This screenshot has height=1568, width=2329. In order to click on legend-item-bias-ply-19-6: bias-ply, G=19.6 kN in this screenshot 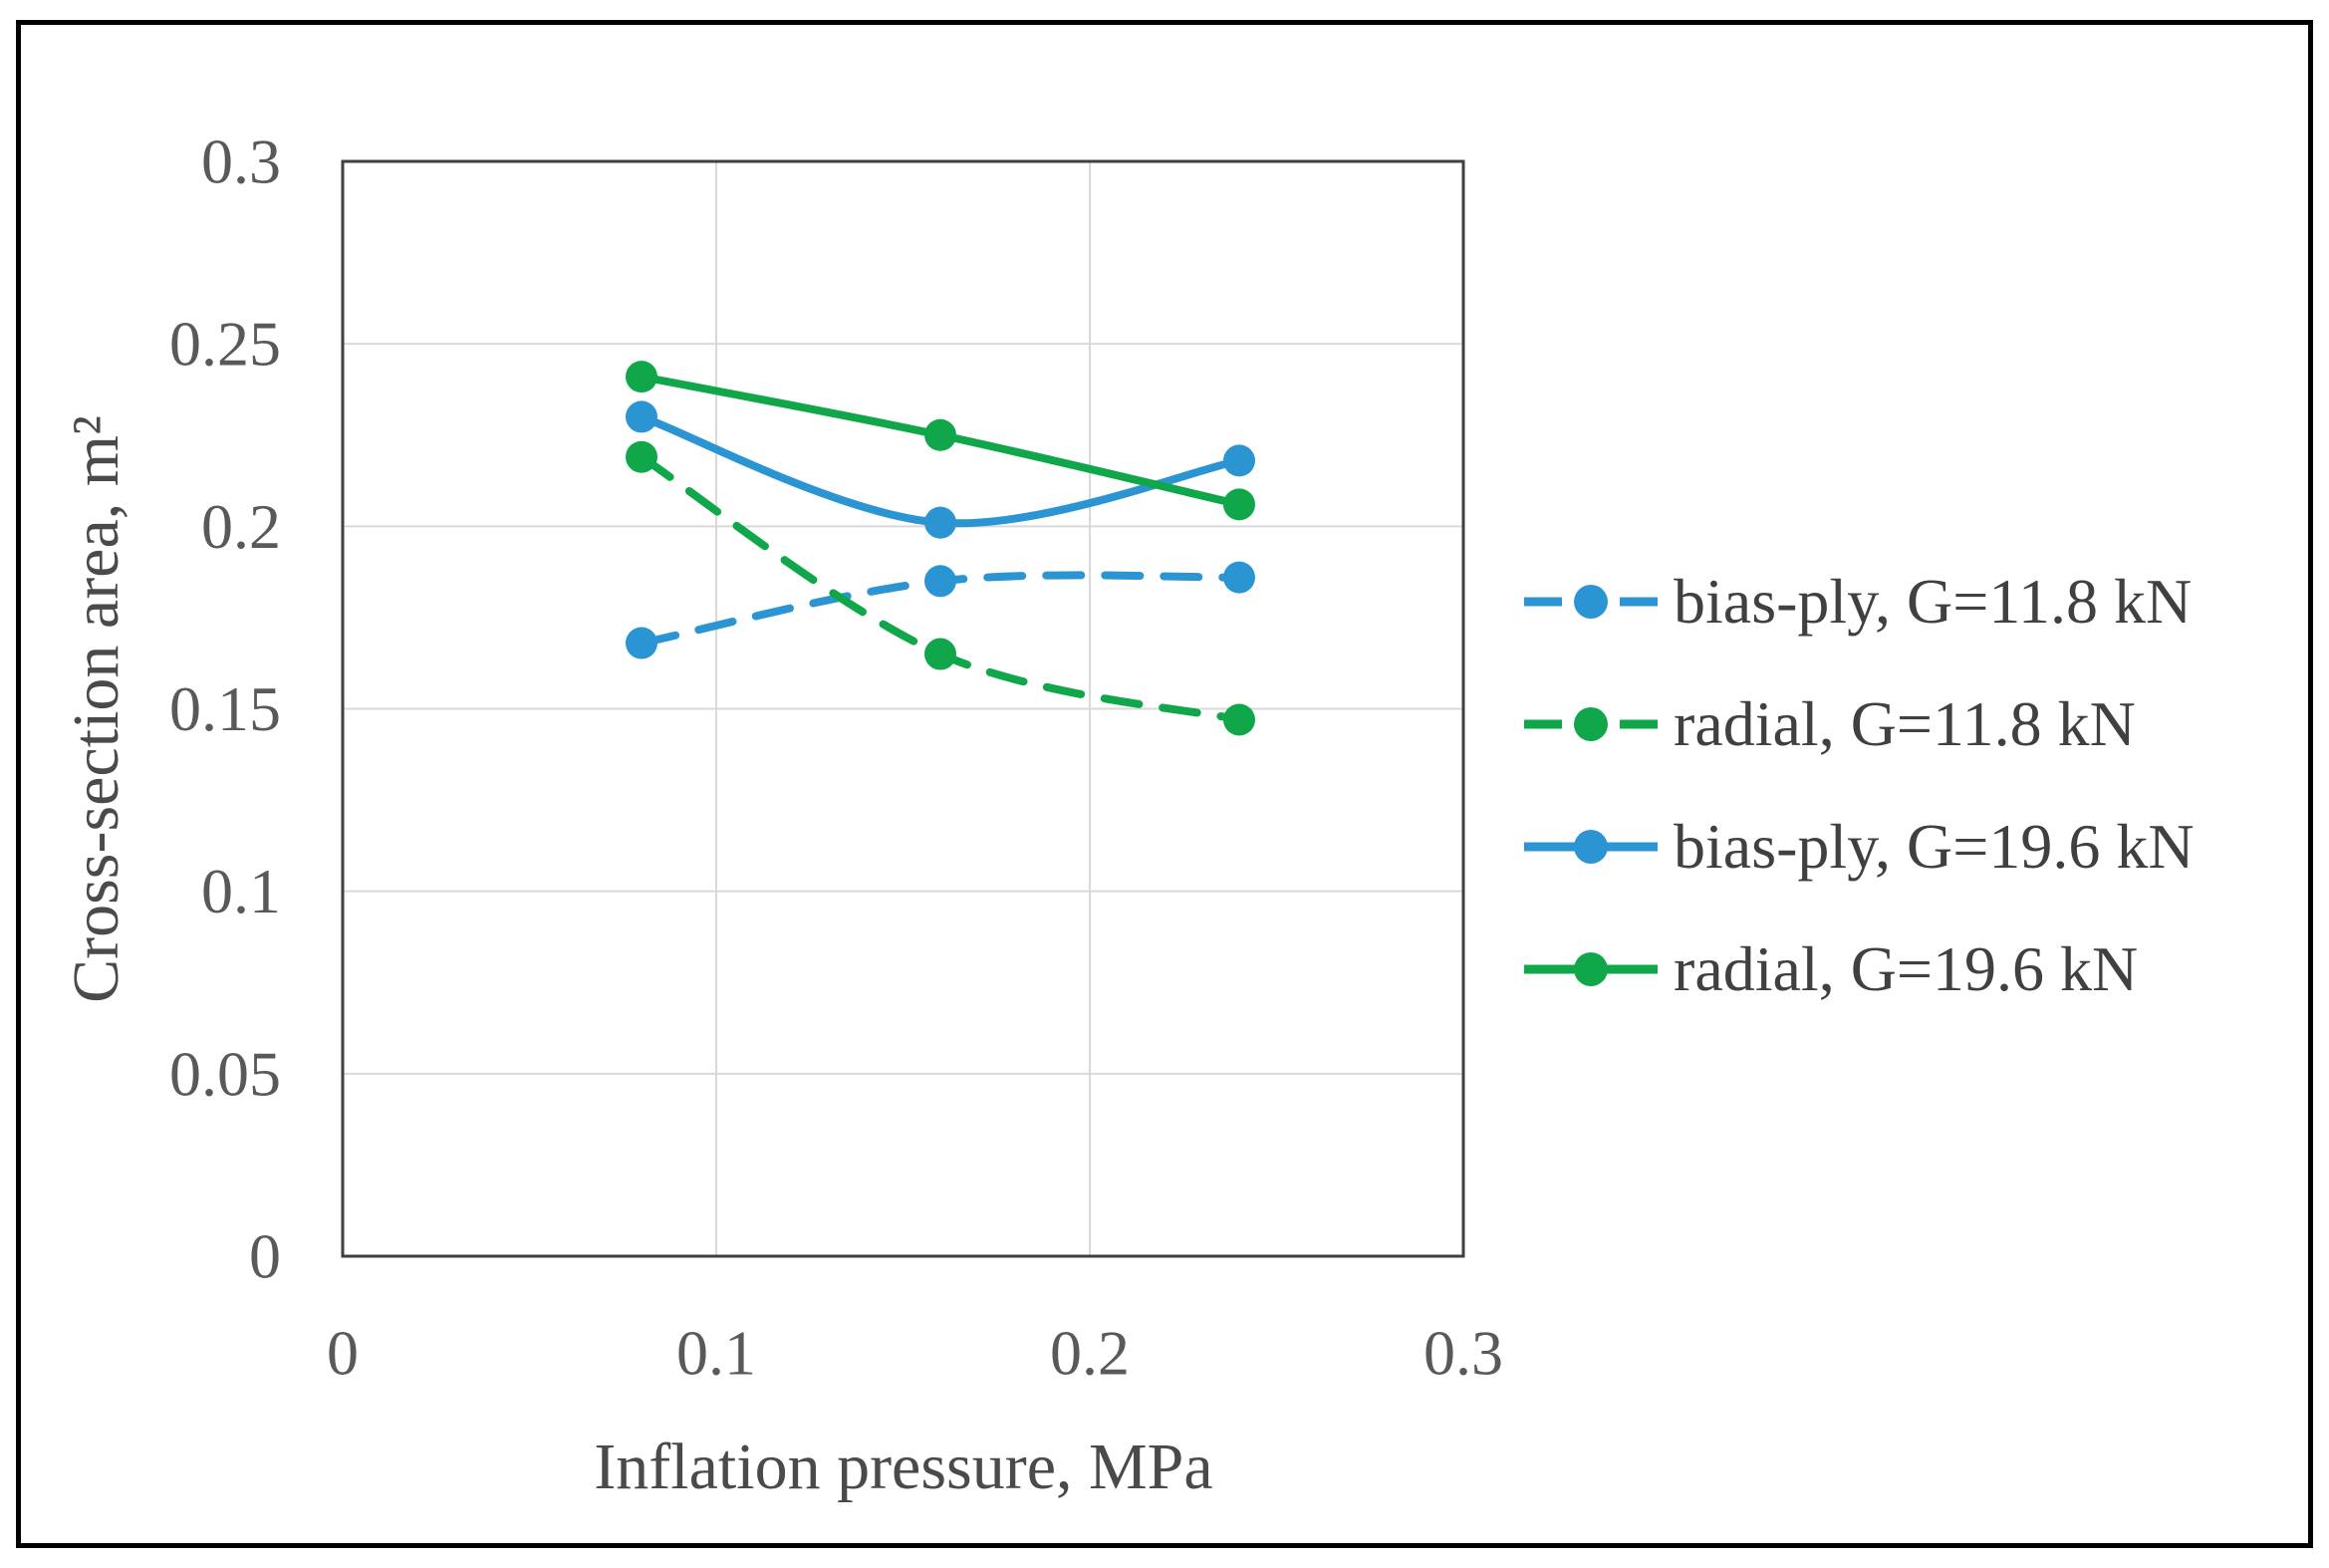, I will do `click(1858, 846)`.